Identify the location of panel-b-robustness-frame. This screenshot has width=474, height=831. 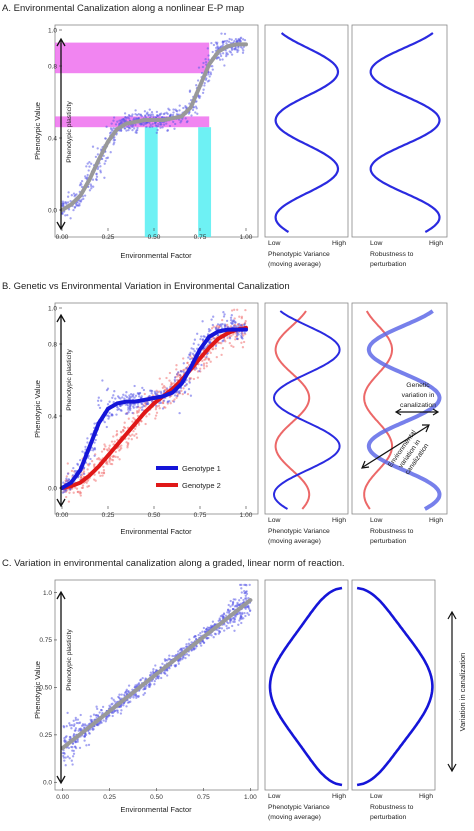
(399, 408).